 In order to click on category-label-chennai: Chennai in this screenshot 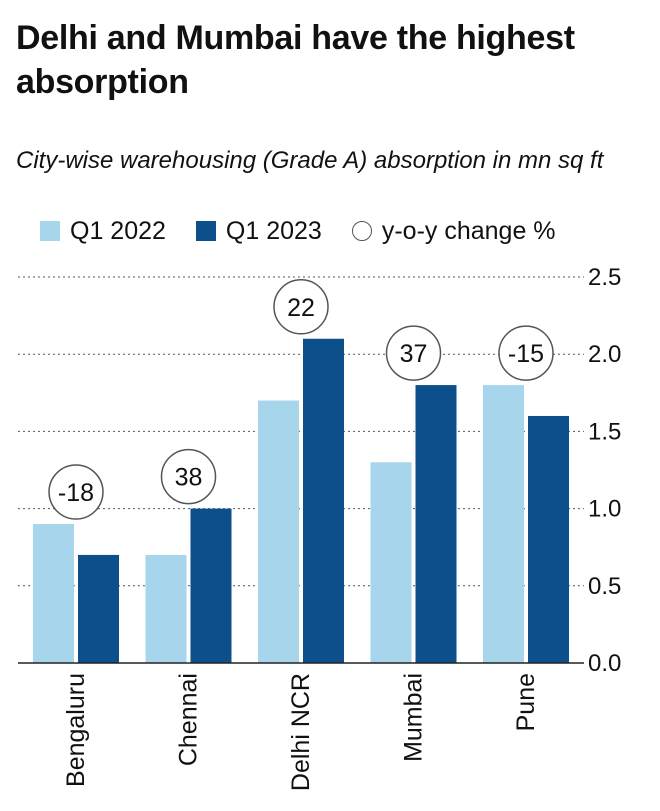, I will do `click(189, 719)`.